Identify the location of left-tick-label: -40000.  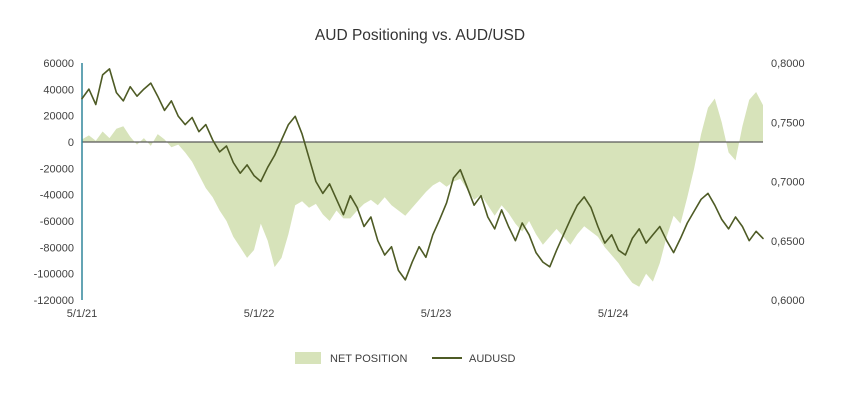
(57, 196).